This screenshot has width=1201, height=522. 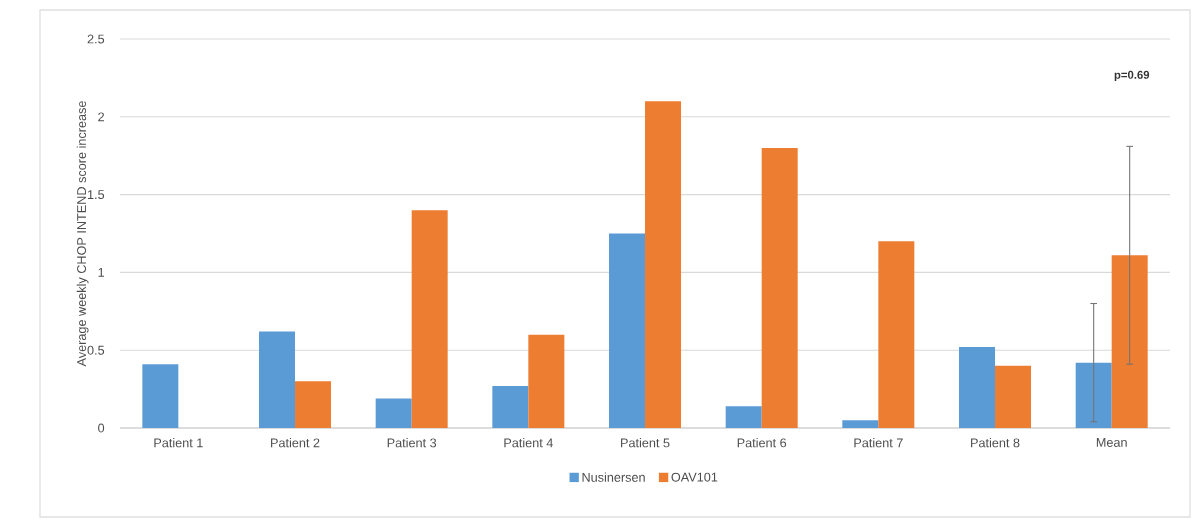 What do you see at coordinates (762, 443) in the screenshot?
I see `x-tick-label: Patient 6` at bounding box center [762, 443].